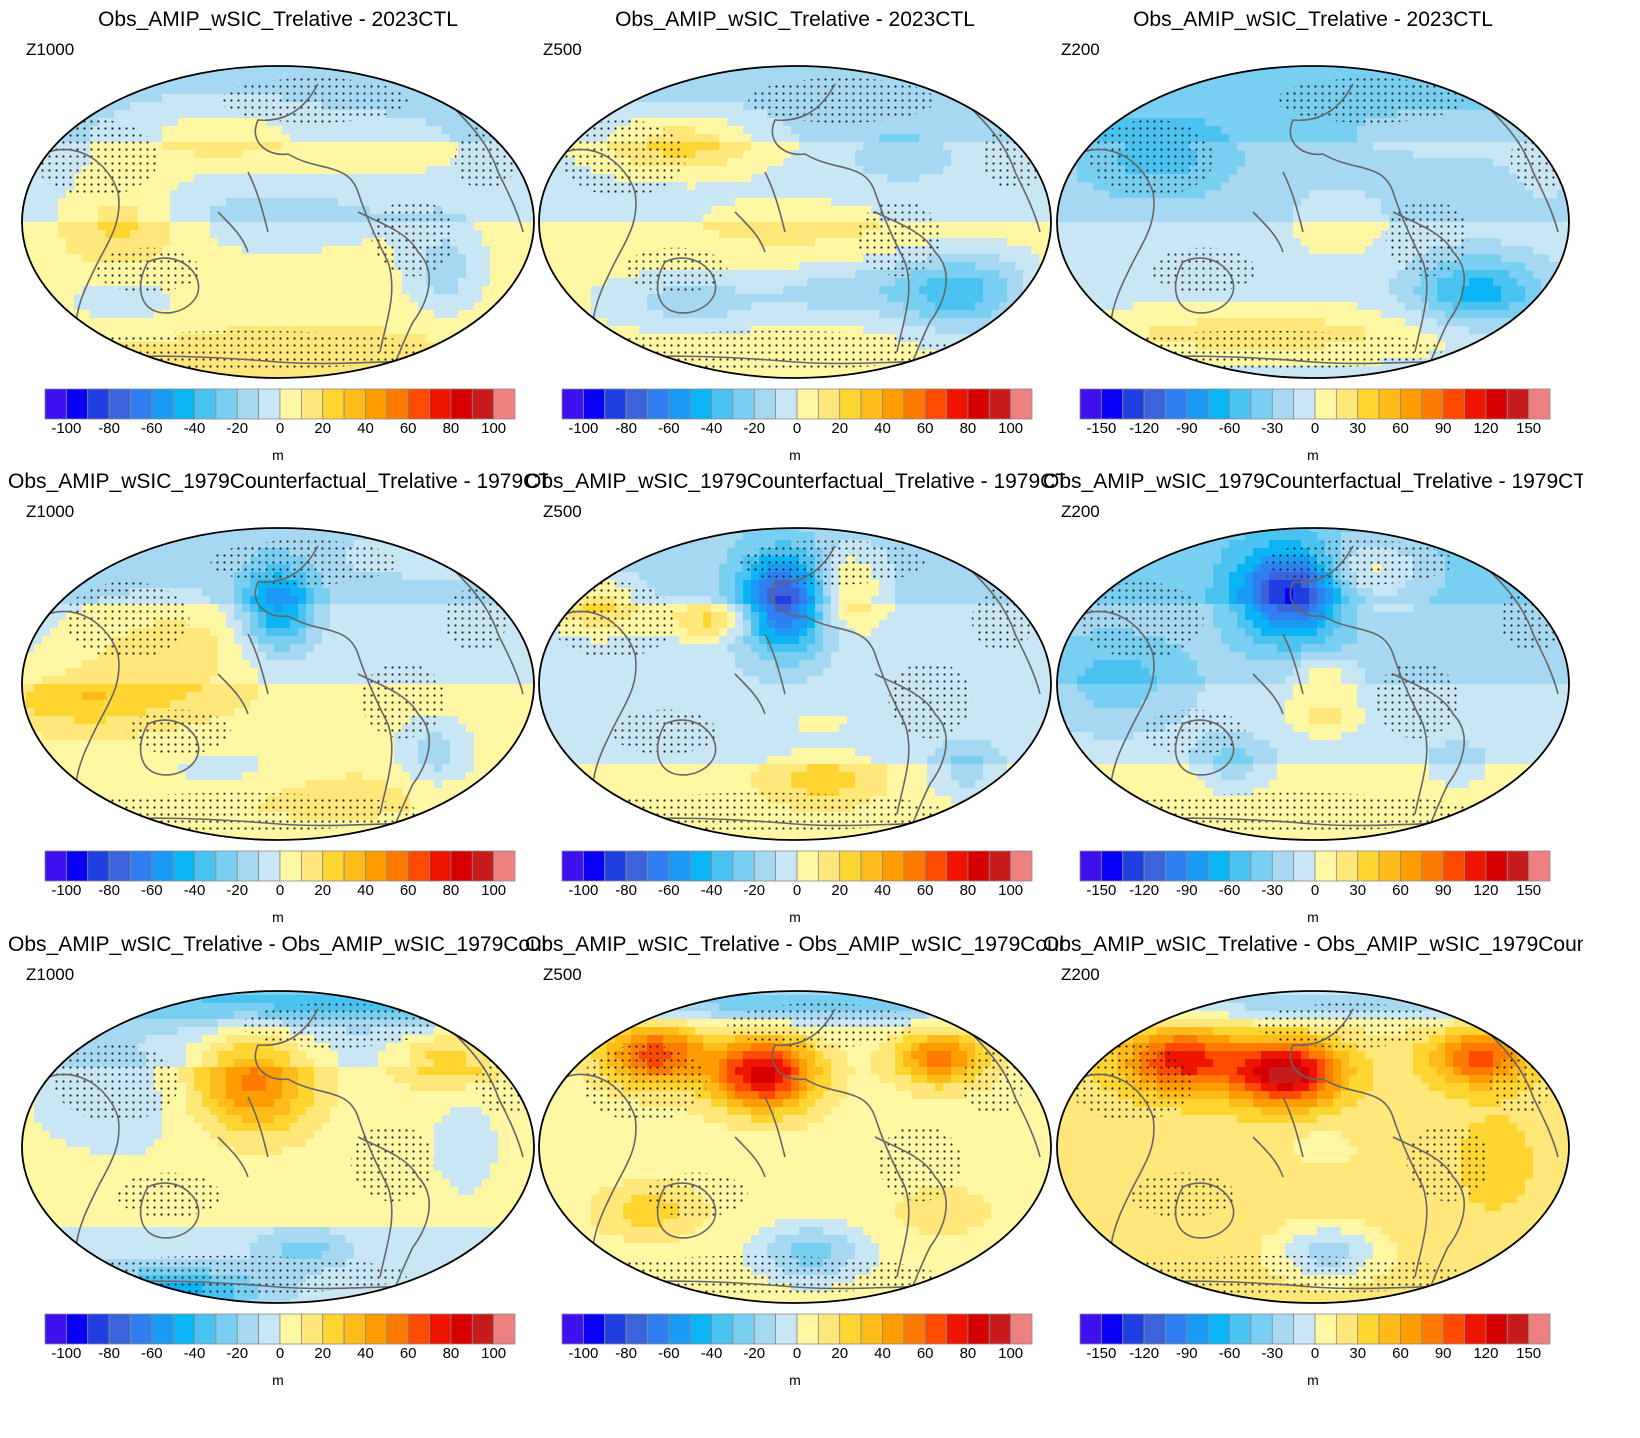 Image resolution: width=1640 pixels, height=1438 pixels. What do you see at coordinates (1144, 1353) in the screenshot?
I see `colorbar-tick-label: -120` at bounding box center [1144, 1353].